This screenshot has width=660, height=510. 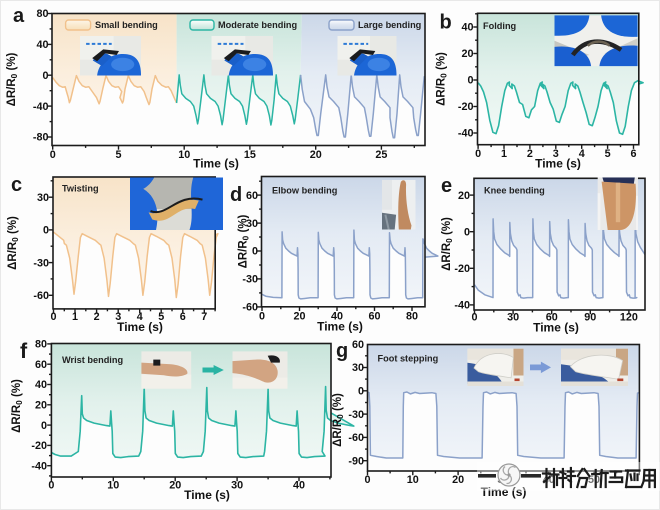 I want to click on svg-text: f, so click(x=24, y=351).